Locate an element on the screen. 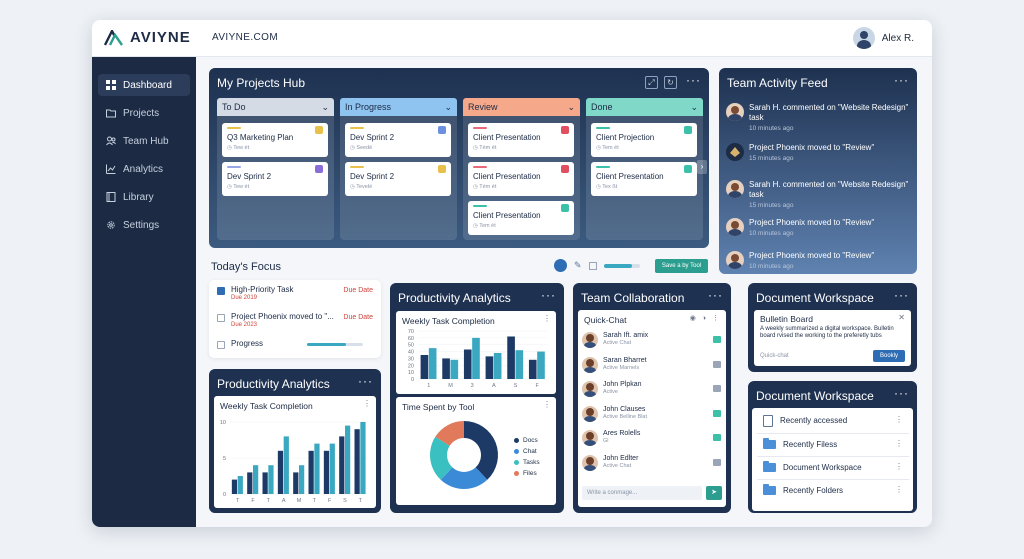 The height and width of the screenshot is (559, 1024). document-item: Recently Filess ⋮ is located at coordinates (833, 443).